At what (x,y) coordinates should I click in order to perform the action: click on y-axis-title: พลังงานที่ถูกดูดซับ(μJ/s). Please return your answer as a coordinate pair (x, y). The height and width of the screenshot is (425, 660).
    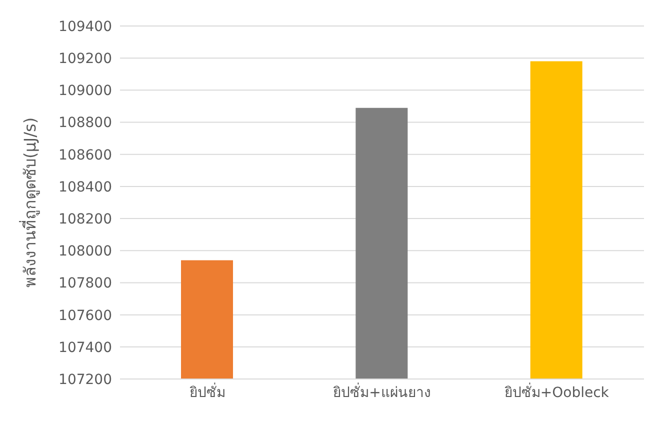
    Looking at the image, I should click on (29, 202).